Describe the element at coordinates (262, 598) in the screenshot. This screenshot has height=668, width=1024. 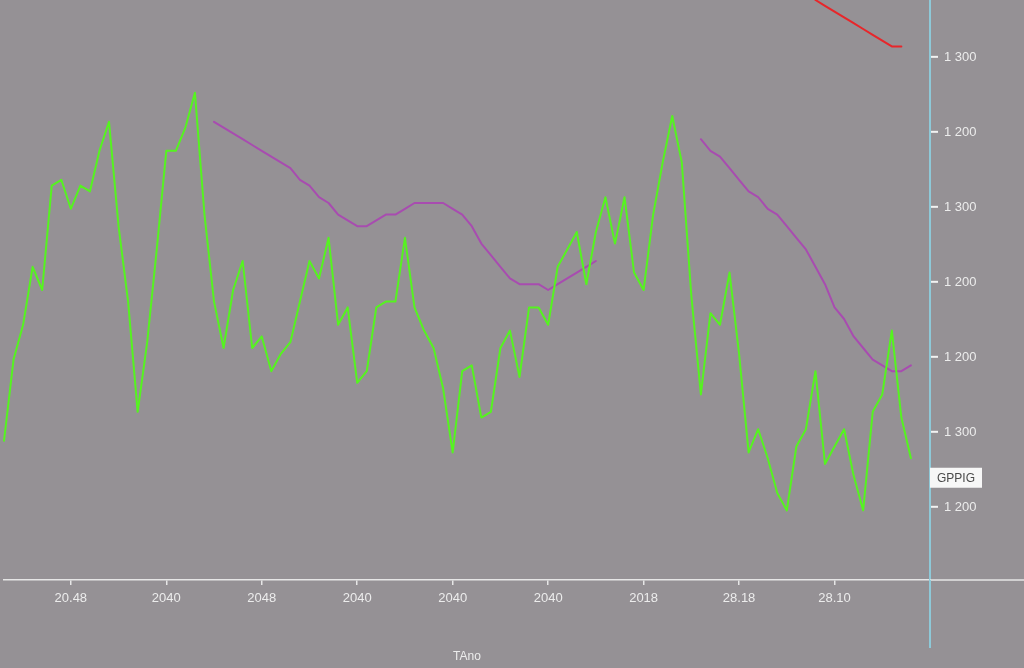
I see `x-tick-label: 2048` at that location.